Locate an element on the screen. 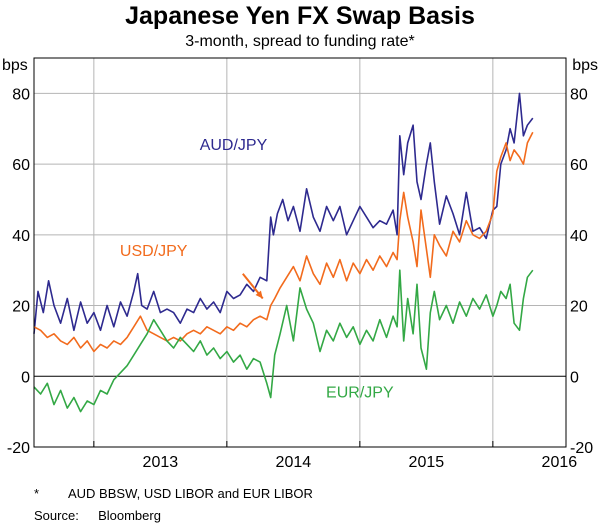  y-tick-label-left: 40 is located at coordinates (21, 236).